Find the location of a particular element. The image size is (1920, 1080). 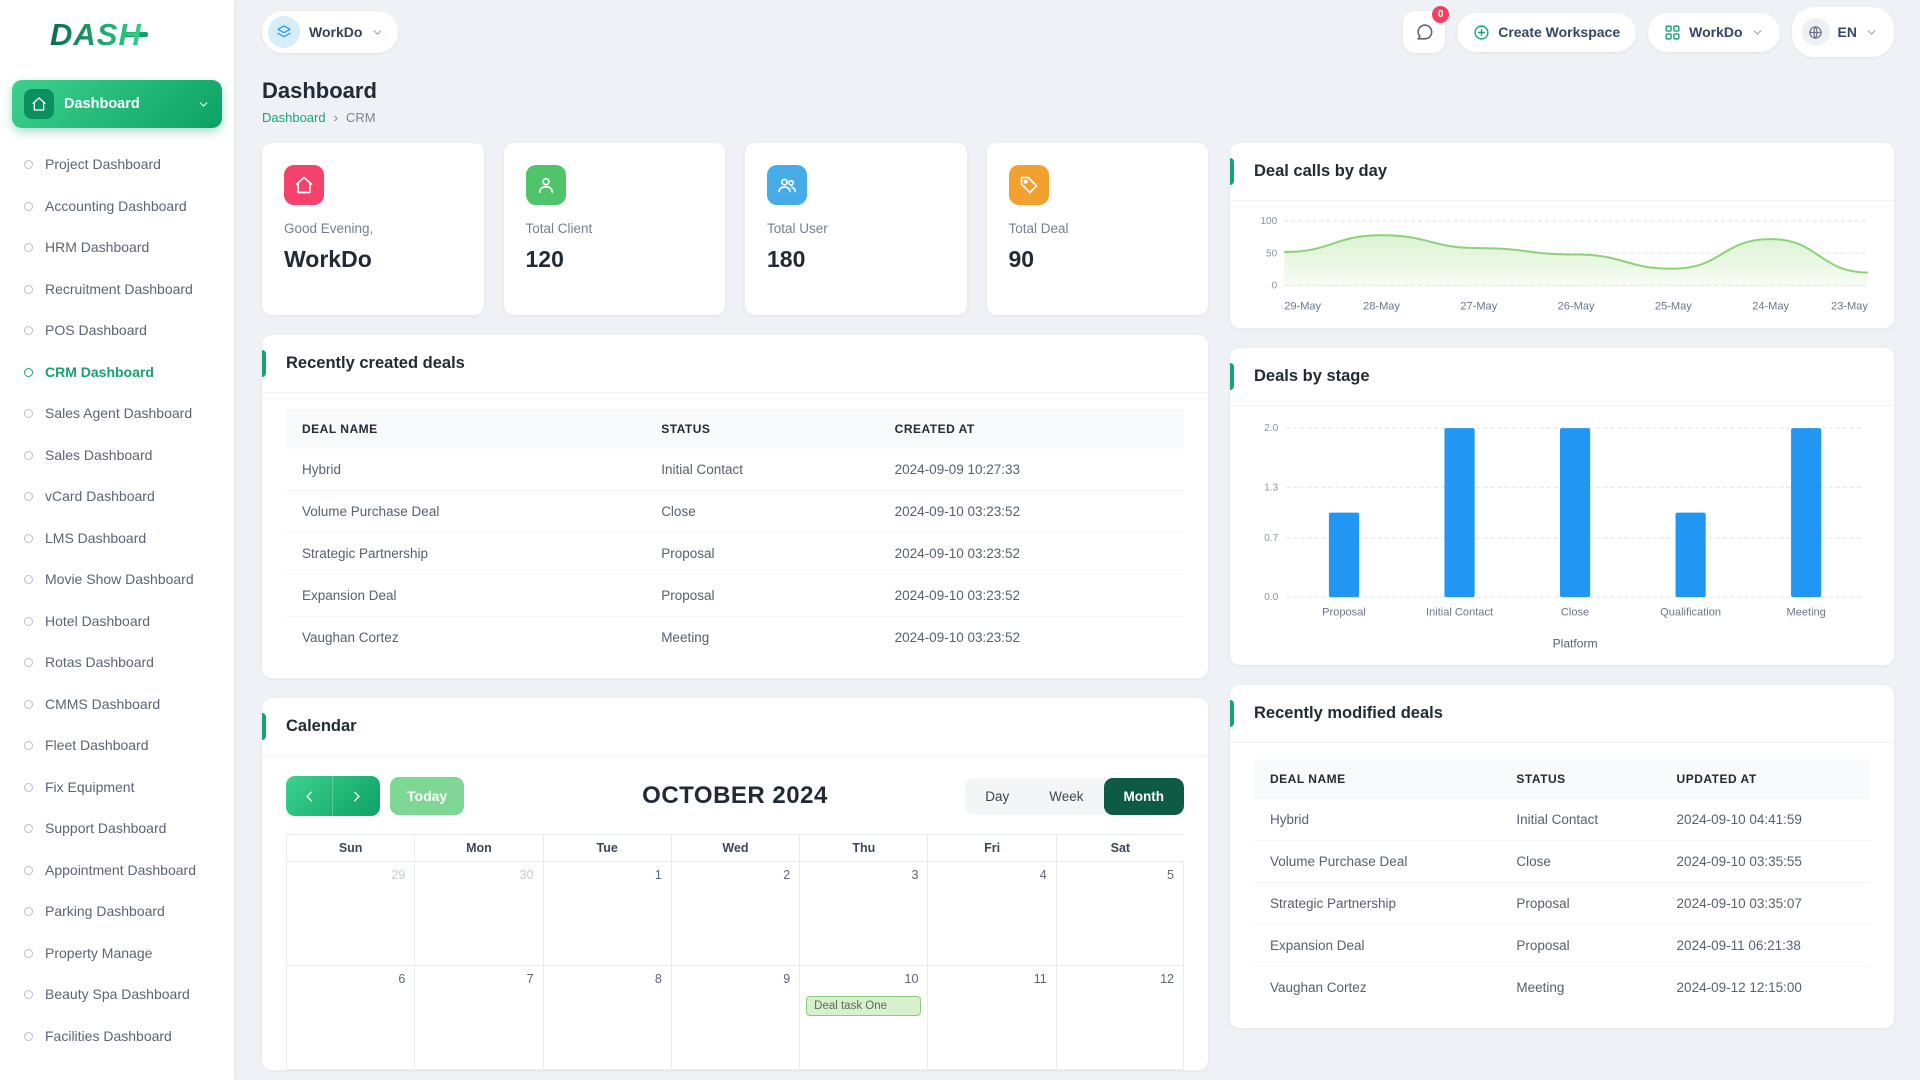

sidebar-item-label: Facilities Dashboard is located at coordinates (108, 1035).